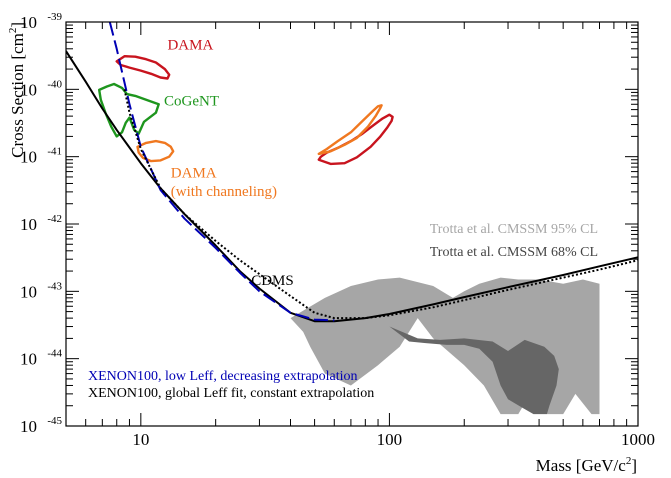  I want to click on y-tick-exponent: -40, so click(54, 84).